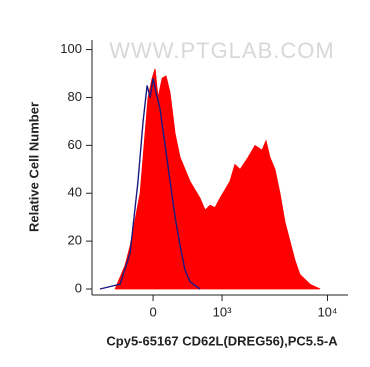 This screenshot has height=367, width=370. I want to click on x-axis-title: Cpy5-65167 CD62L(DREG56),PC5.5-A, so click(222, 340).